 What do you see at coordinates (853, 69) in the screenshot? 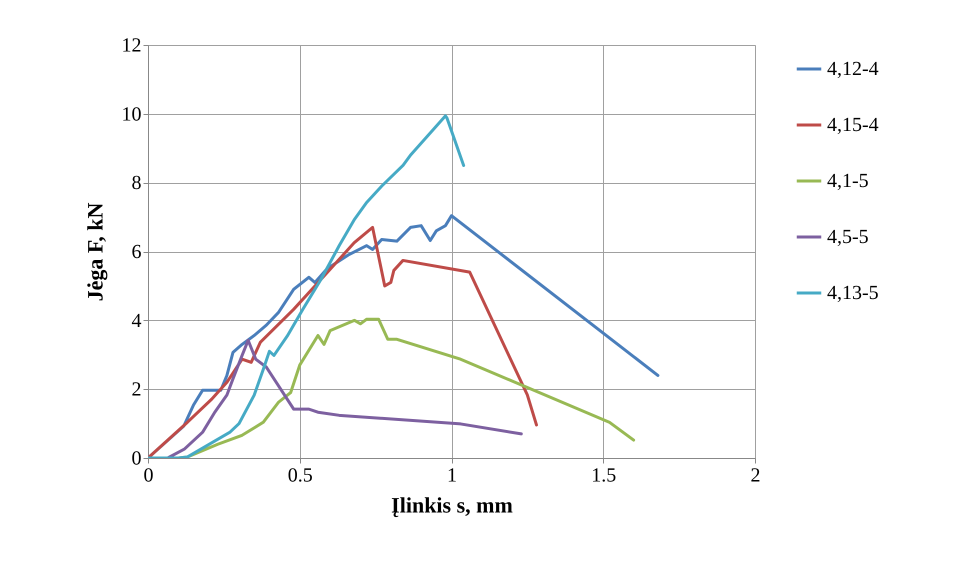
I see `legend-label: 4,12-4` at bounding box center [853, 69].